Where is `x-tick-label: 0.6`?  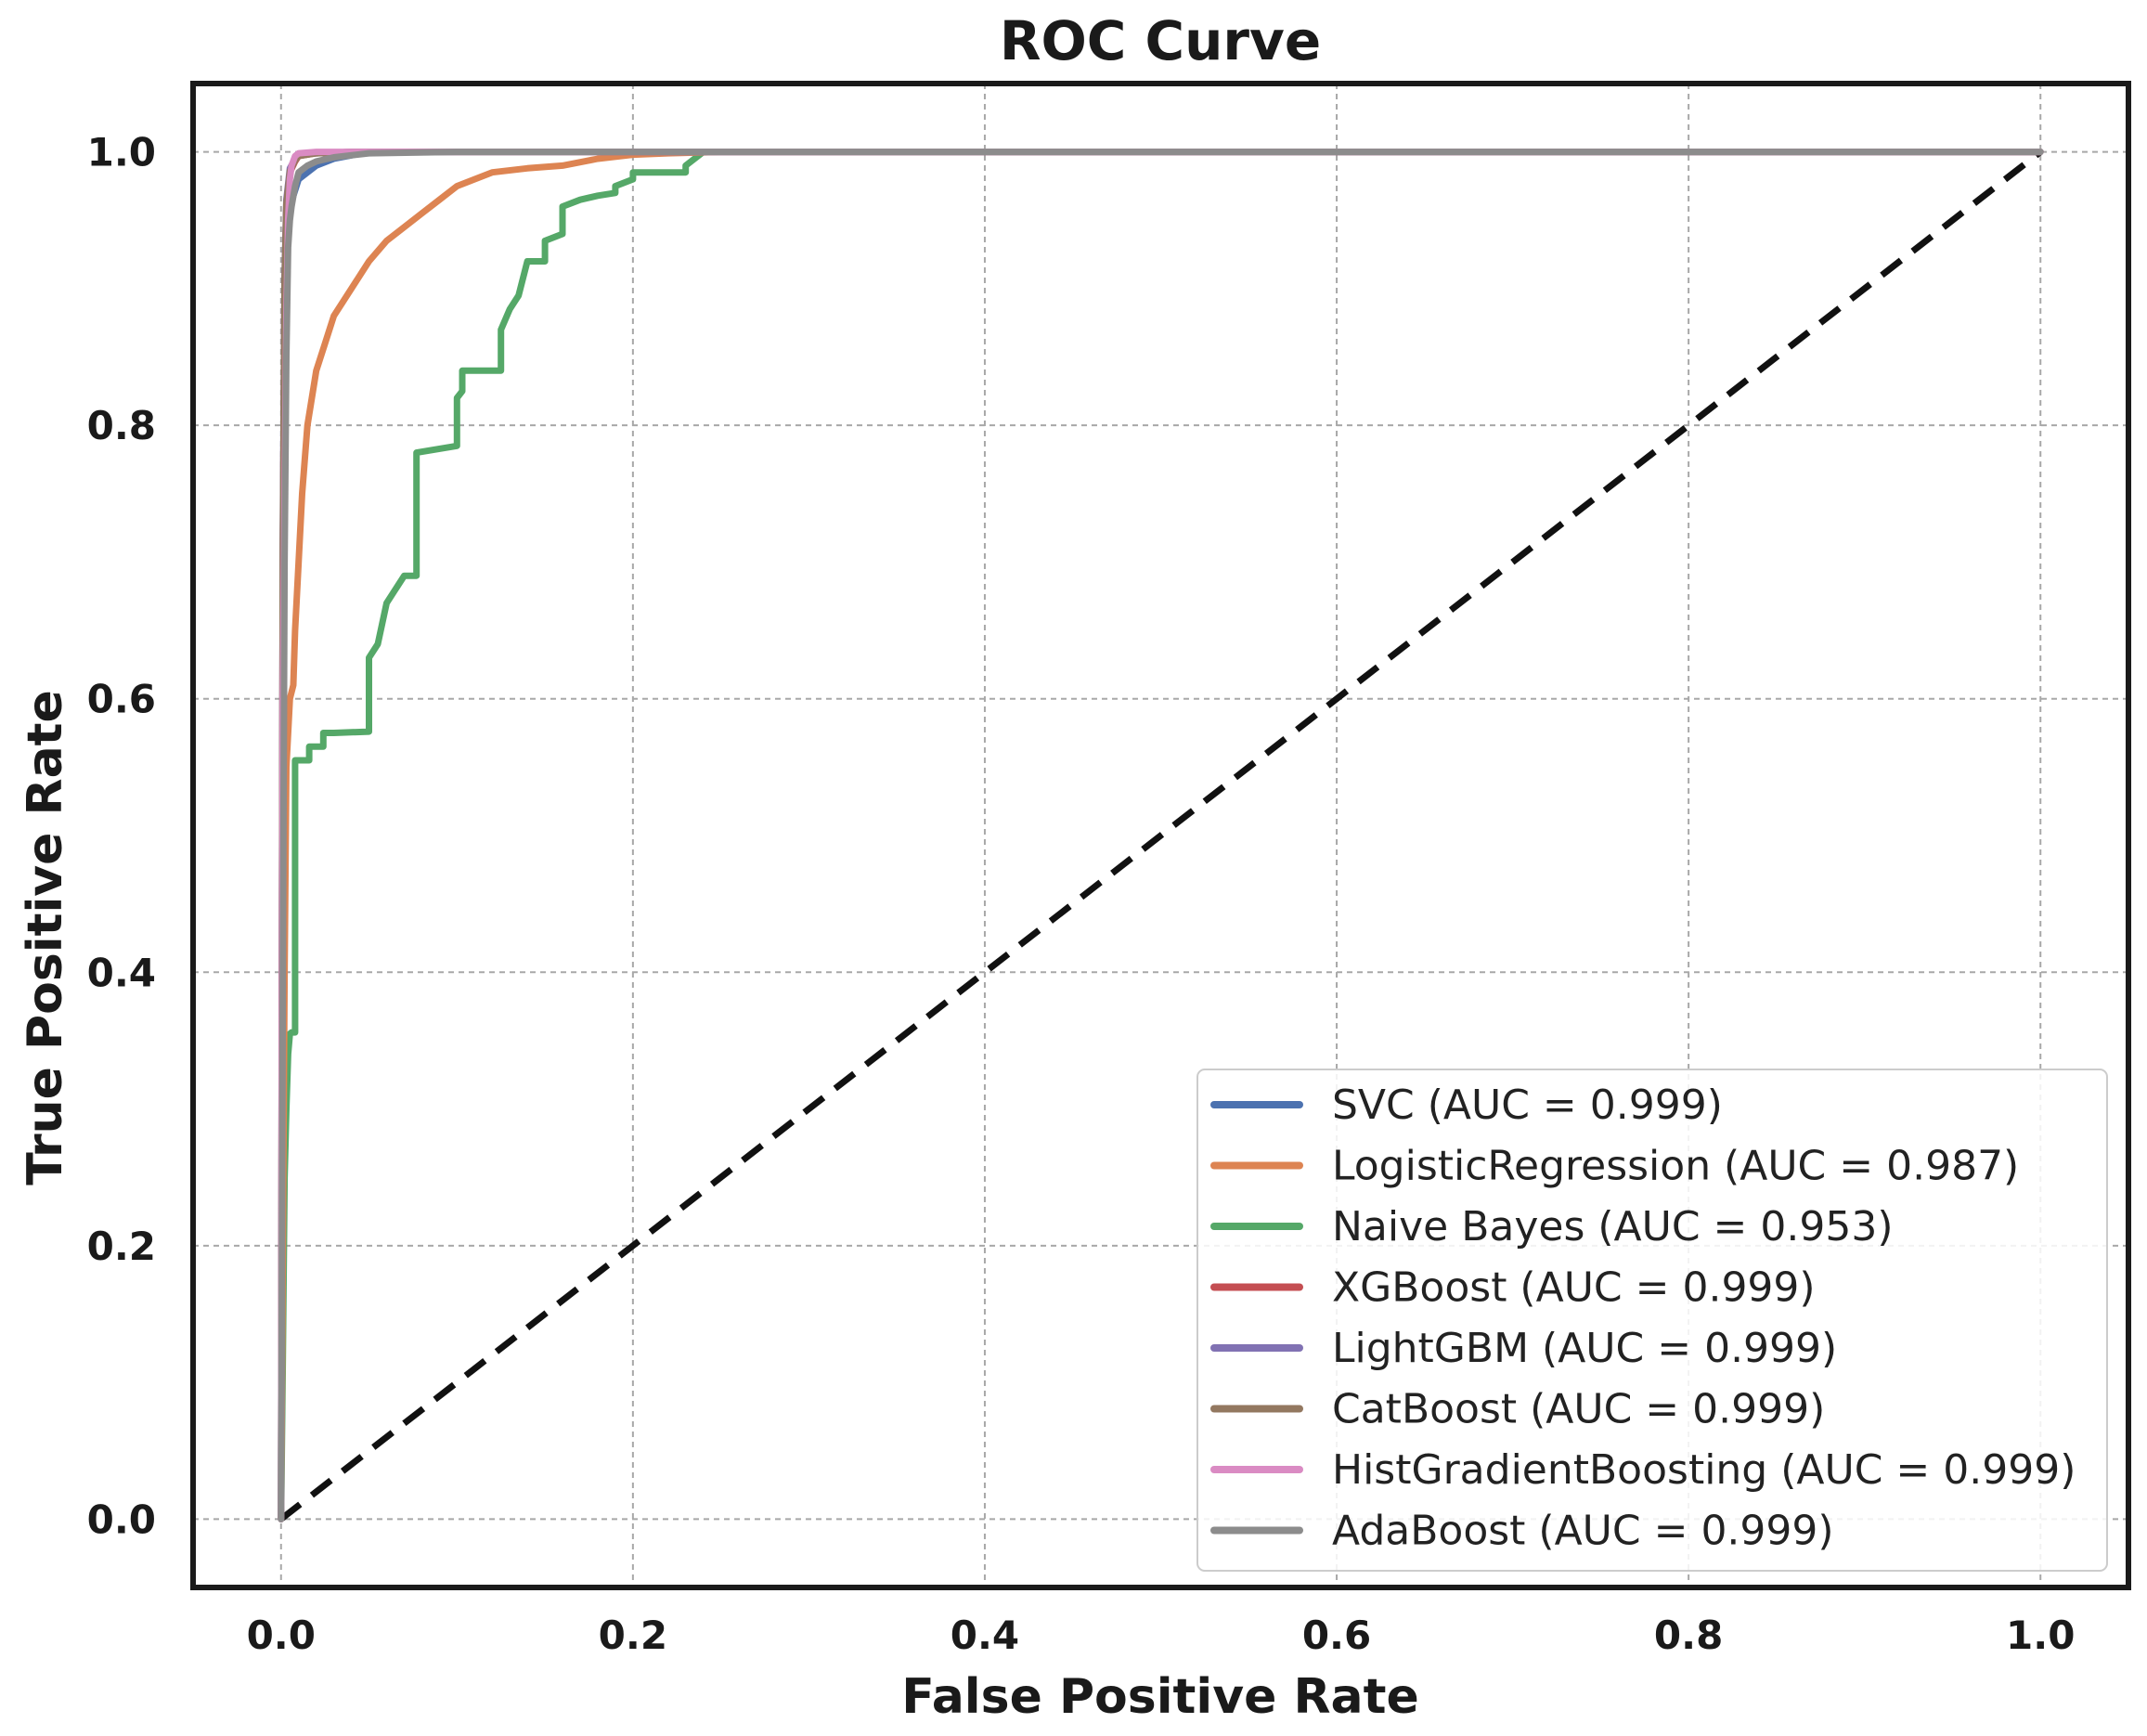
x-tick-label: 0.6 is located at coordinates (1337, 1636).